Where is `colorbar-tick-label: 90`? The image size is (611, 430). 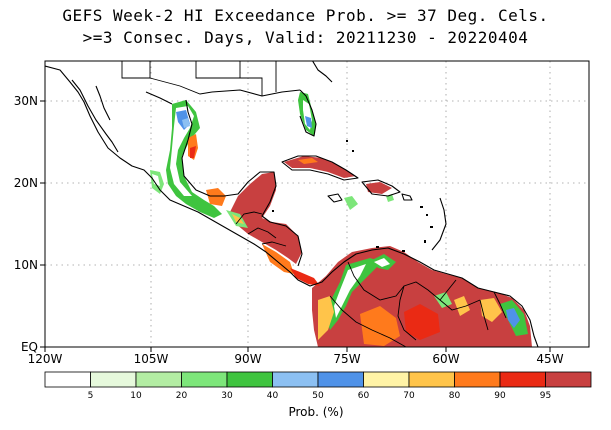 colorbar-tick-label: 90 is located at coordinates (500, 396).